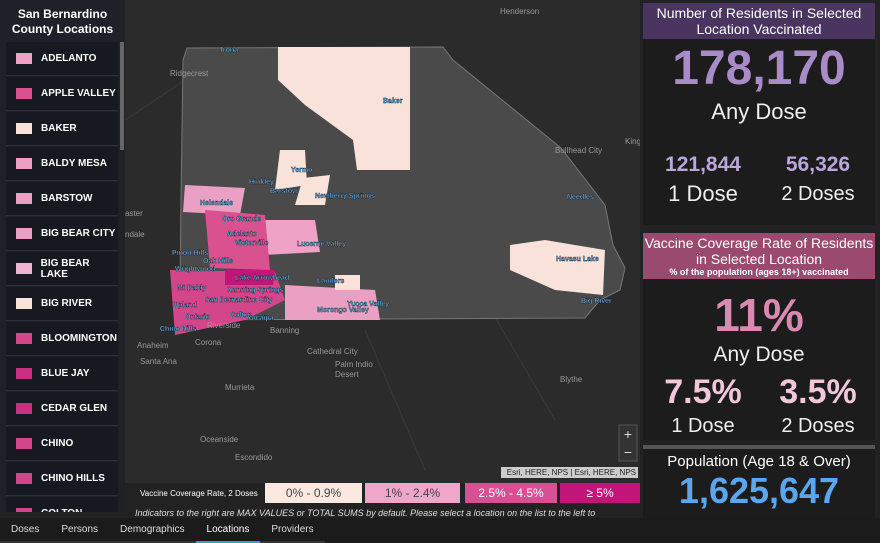 The image size is (880, 543). Describe the element at coordinates (65, 268) in the screenshot. I see `location-name: BIG BEAR LAKE` at that location.